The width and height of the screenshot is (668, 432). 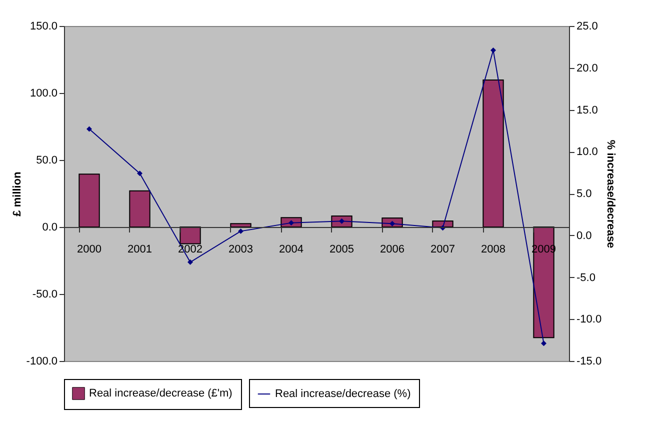 I want to click on x-tick-label: 2007, so click(x=442, y=250).